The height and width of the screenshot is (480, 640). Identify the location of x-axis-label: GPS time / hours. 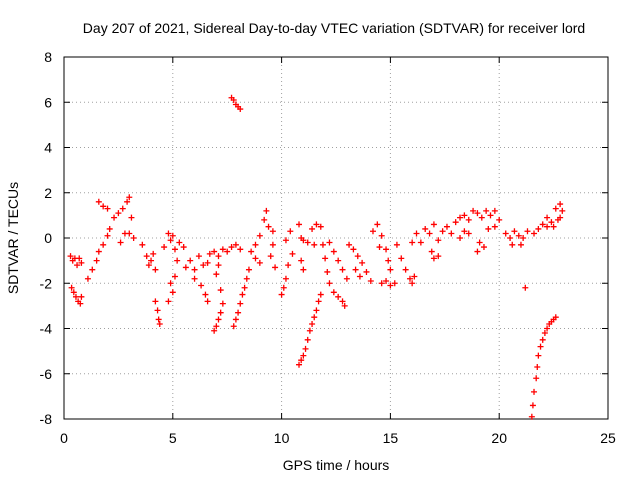
(336, 465).